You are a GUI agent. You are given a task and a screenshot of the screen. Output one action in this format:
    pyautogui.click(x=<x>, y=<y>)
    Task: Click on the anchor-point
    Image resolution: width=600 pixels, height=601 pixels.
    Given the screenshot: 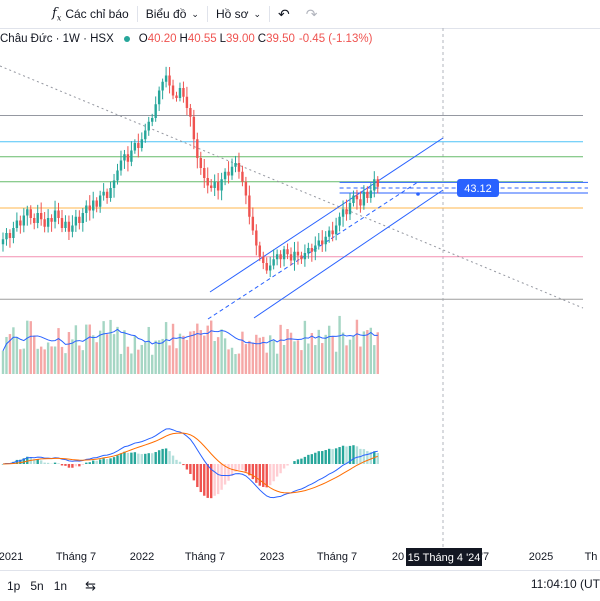 What is the action you would take?
    pyautogui.click(x=418, y=194)
    